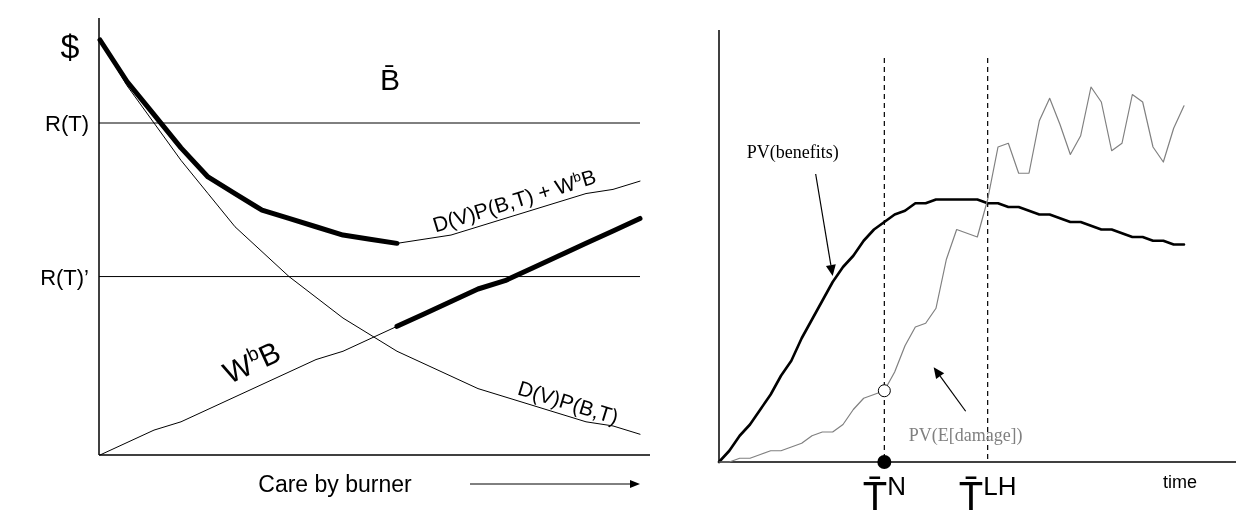 The image size is (1236, 518). Describe the element at coordinates (987, 494) in the screenshot. I see `x-tick-label: T̄$^{LH}$` at that location.